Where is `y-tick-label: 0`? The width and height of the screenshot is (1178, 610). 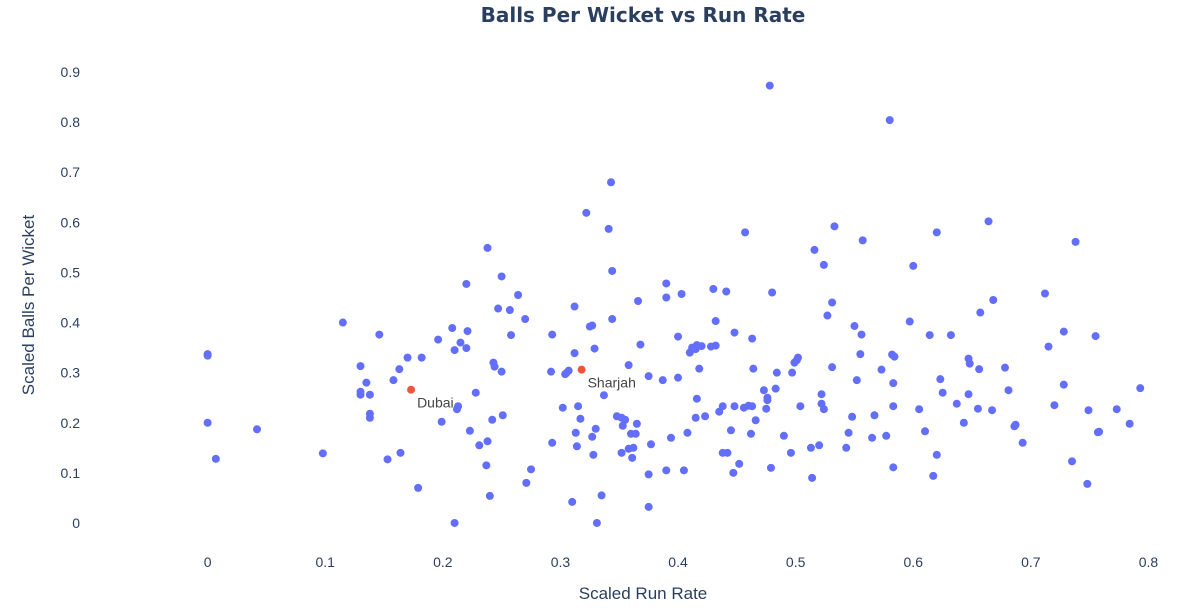
y-tick-label: 0 is located at coordinates (76, 523).